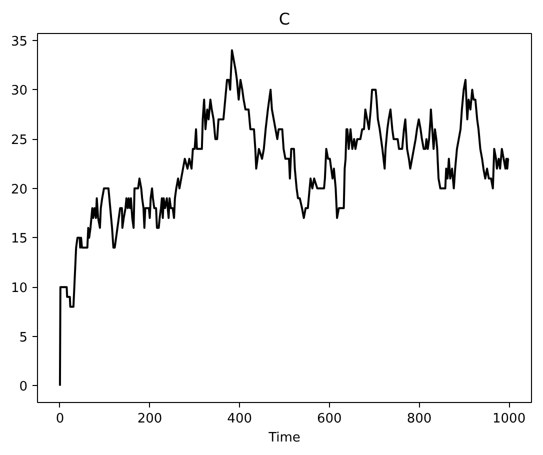  I want to click on y-tick-label: 10, so click(19, 288).